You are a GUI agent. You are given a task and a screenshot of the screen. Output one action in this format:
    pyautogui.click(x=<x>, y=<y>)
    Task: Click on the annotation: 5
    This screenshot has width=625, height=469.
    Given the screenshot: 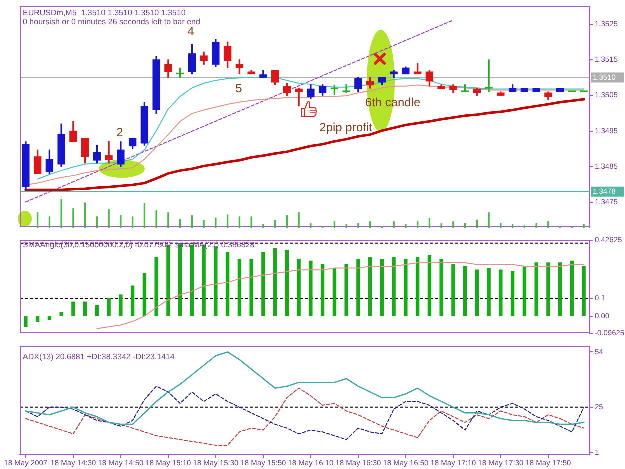 What is the action you would take?
    pyautogui.click(x=239, y=88)
    